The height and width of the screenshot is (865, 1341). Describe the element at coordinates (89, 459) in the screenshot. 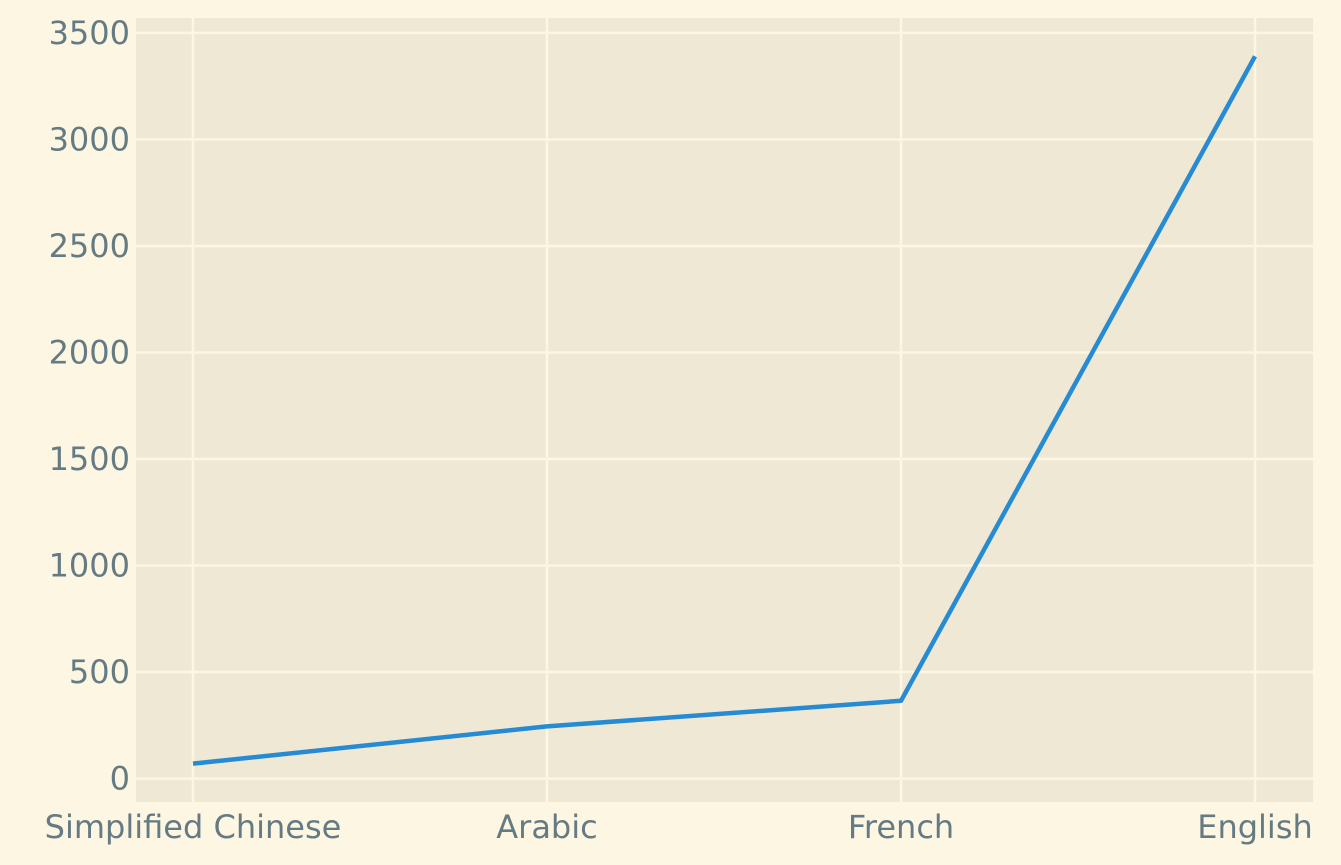

I see `y-tick-label: 1500` at that location.